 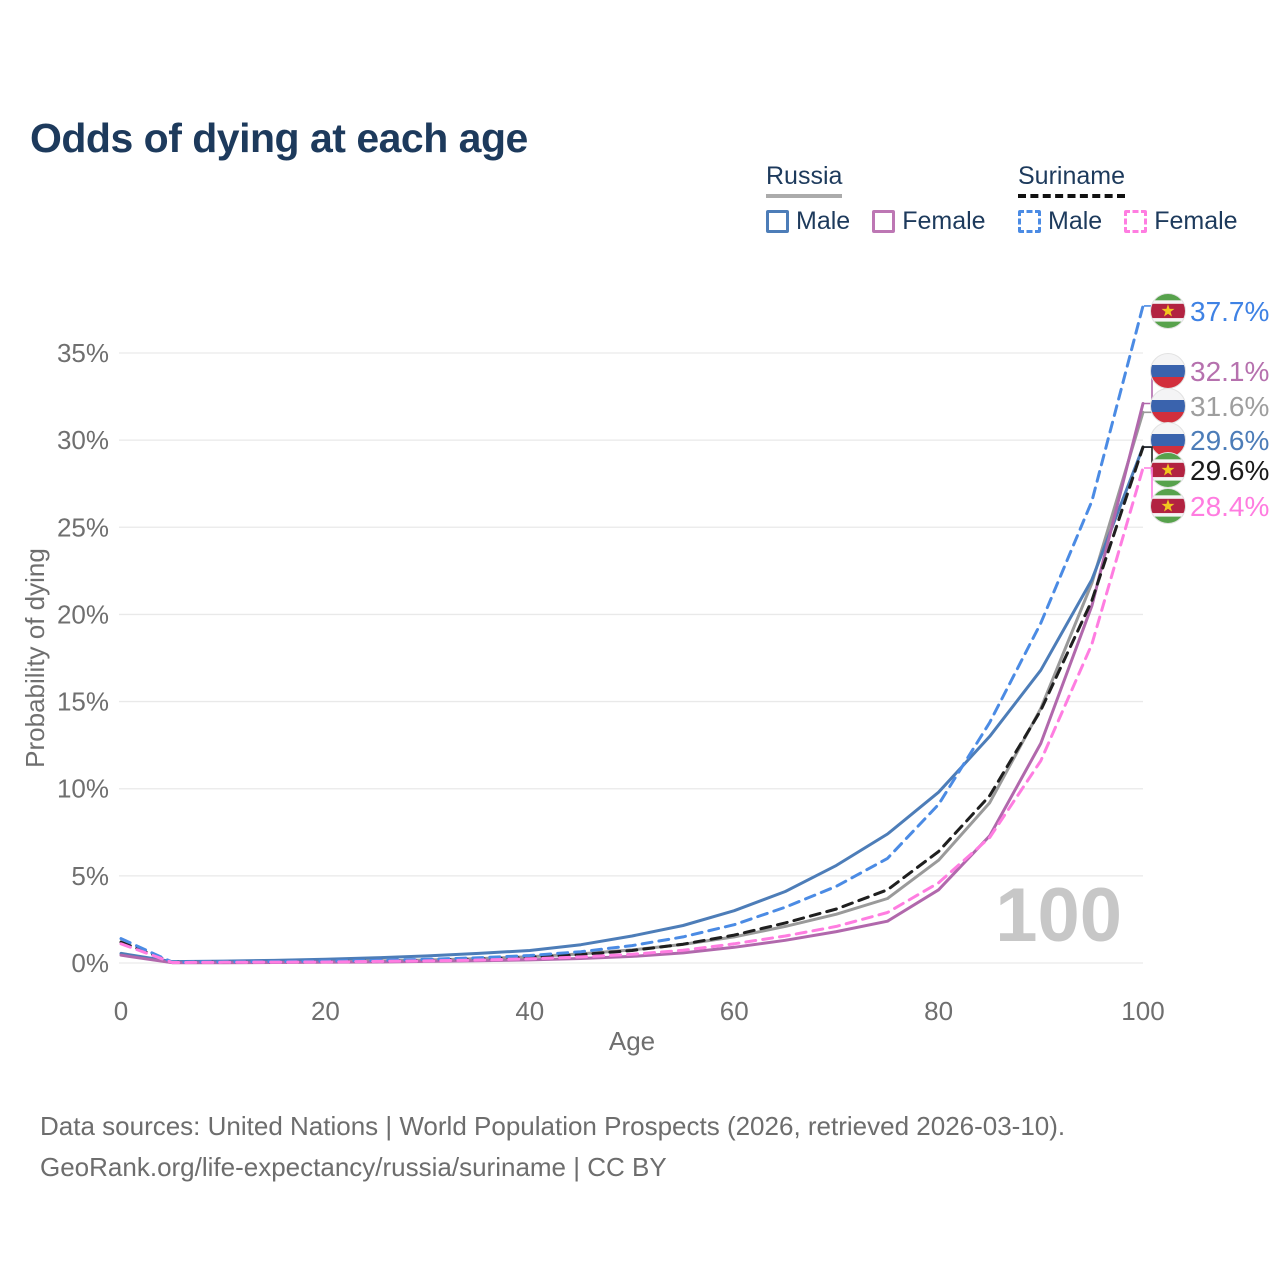 I want to click on end-value-label-suriname-male: 37.7%, so click(x=1229, y=311).